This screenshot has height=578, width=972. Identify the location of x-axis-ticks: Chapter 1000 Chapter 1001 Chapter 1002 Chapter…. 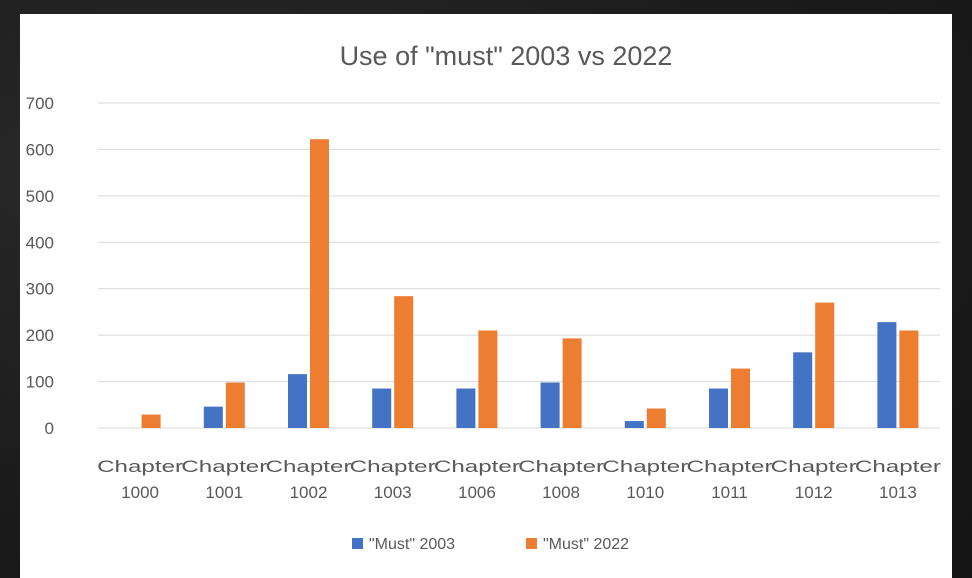
(519, 479).